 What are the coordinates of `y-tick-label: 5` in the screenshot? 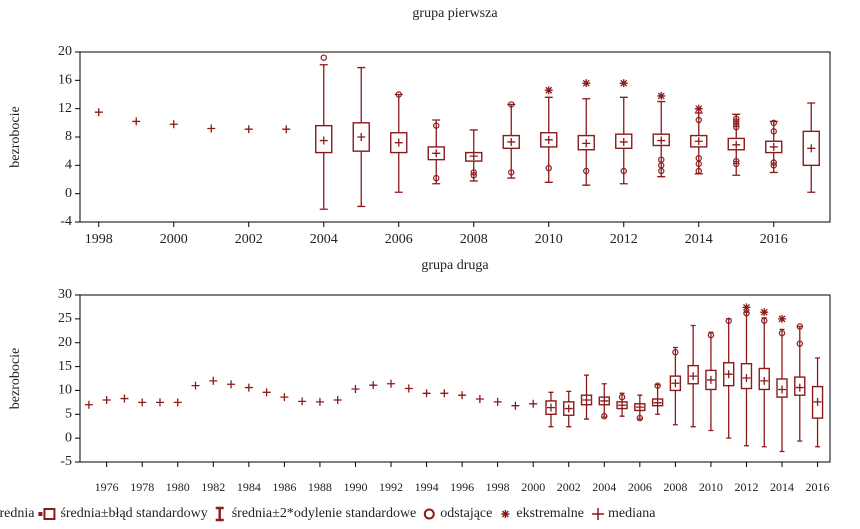 It's located at (68, 414).